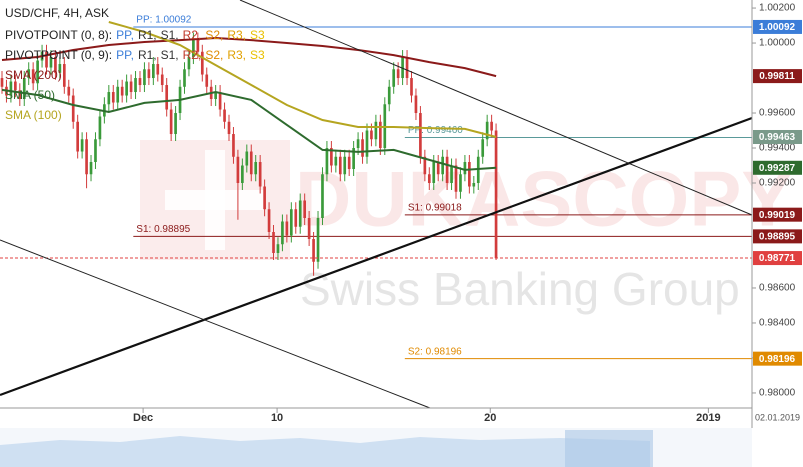 Image resolution: width=803 pixels, height=467 pixels. Describe the element at coordinates (143, 418) in the screenshot. I see `x-tick-label: Dec` at that location.